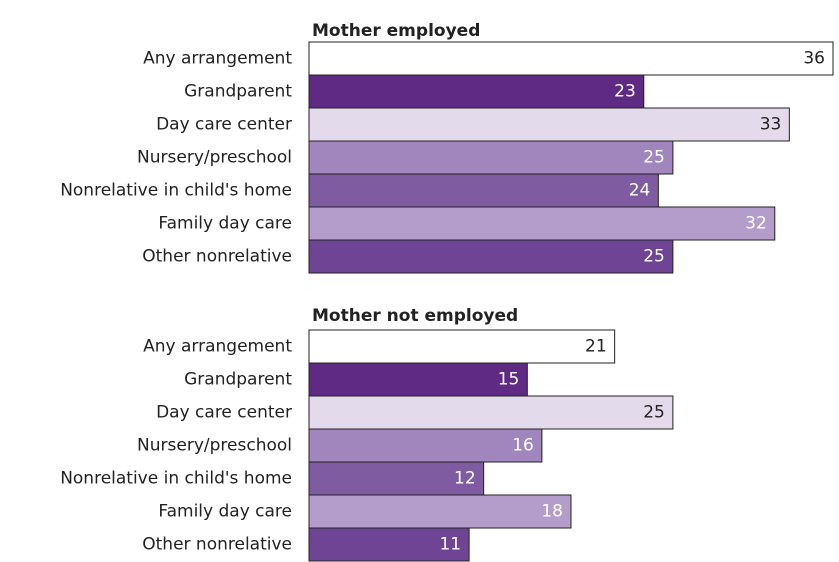 The width and height of the screenshot is (839, 562). I want to click on value-label: 18, so click(552, 512).